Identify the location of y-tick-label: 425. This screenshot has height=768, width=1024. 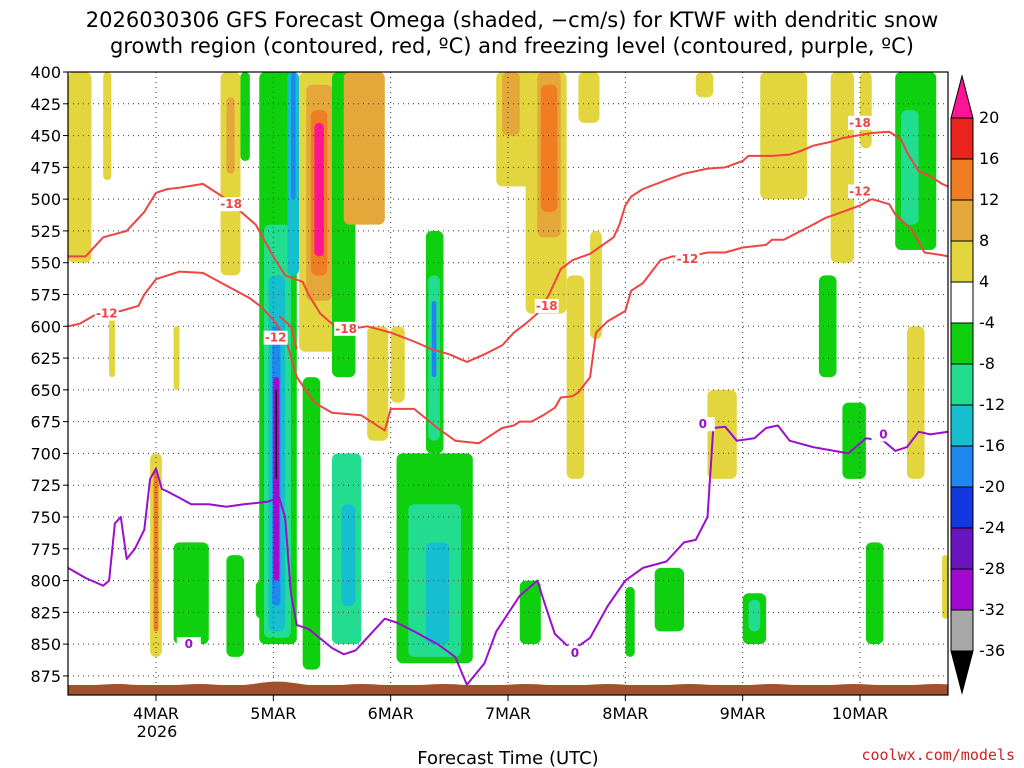
(45, 104).